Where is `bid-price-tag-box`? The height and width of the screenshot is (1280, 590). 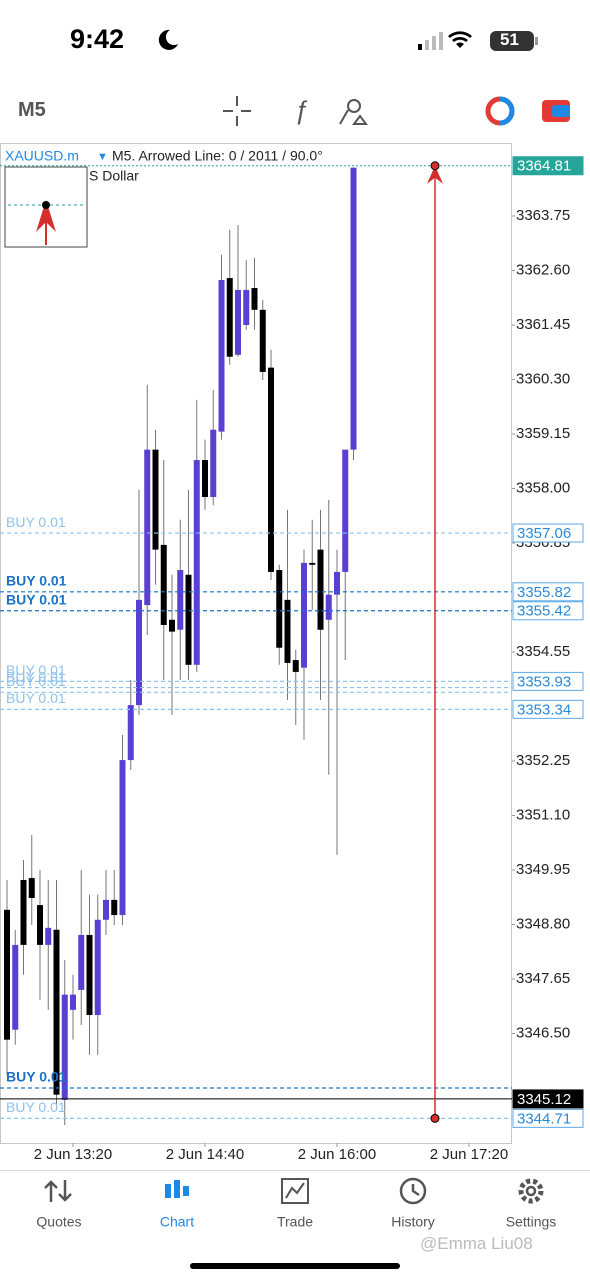
bid-price-tag-box is located at coordinates (548, 1099).